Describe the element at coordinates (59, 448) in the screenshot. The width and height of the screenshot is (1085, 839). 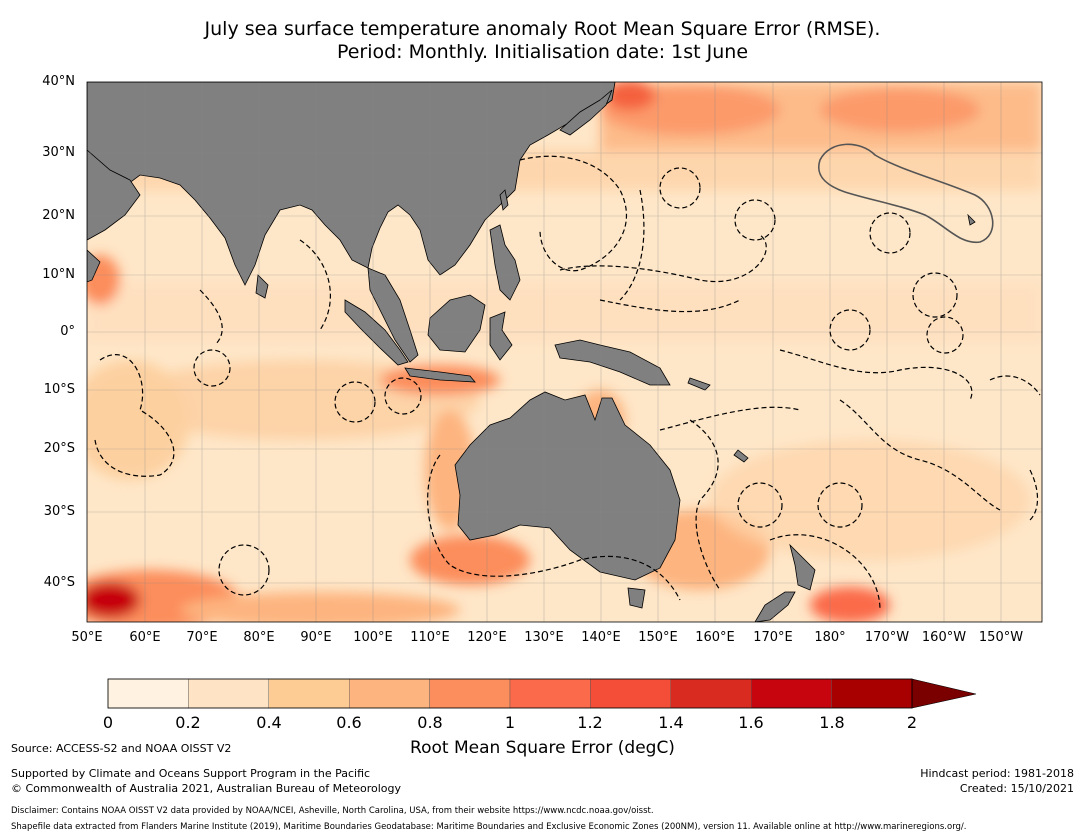
I see `lat-label-20s: 20°S` at that location.